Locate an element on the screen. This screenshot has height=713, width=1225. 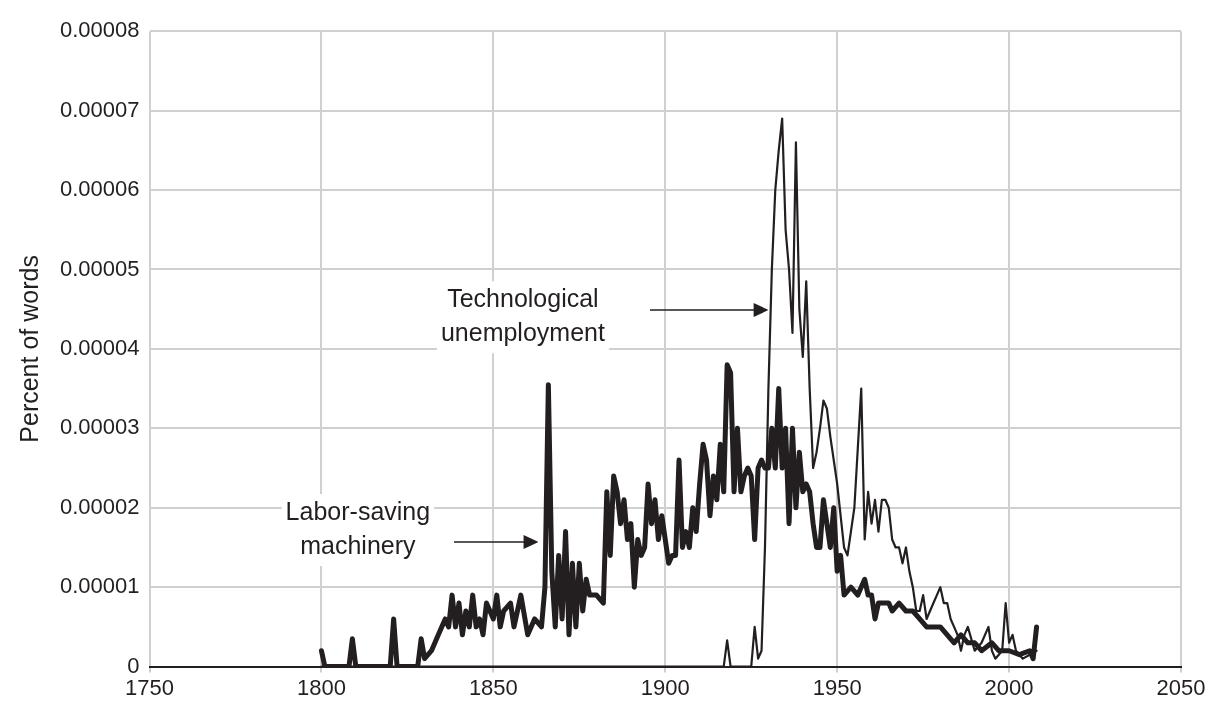
x-tick-label: 1850 is located at coordinates (493, 687).